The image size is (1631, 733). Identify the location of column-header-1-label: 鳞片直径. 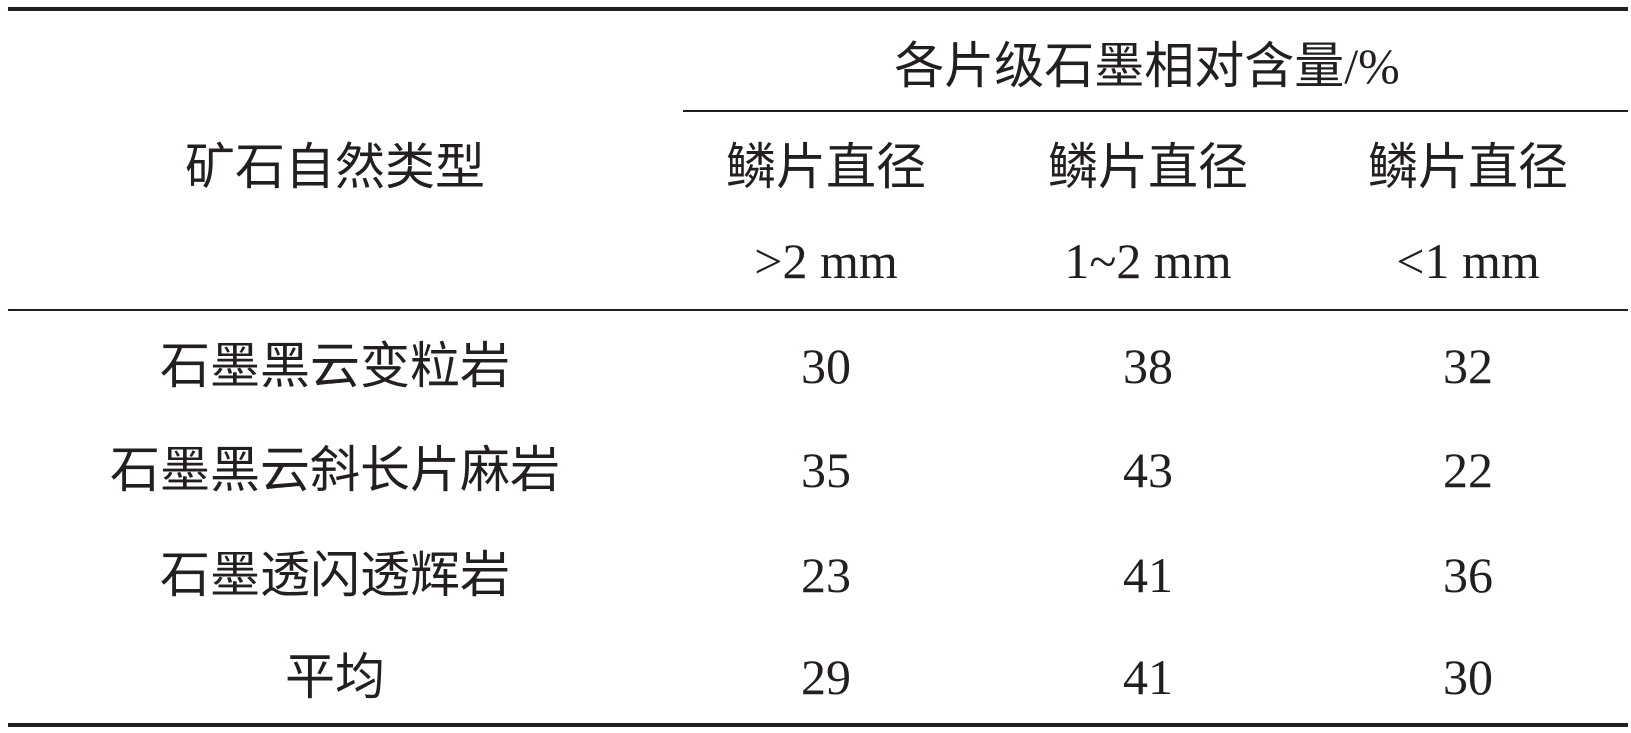
(826, 167).